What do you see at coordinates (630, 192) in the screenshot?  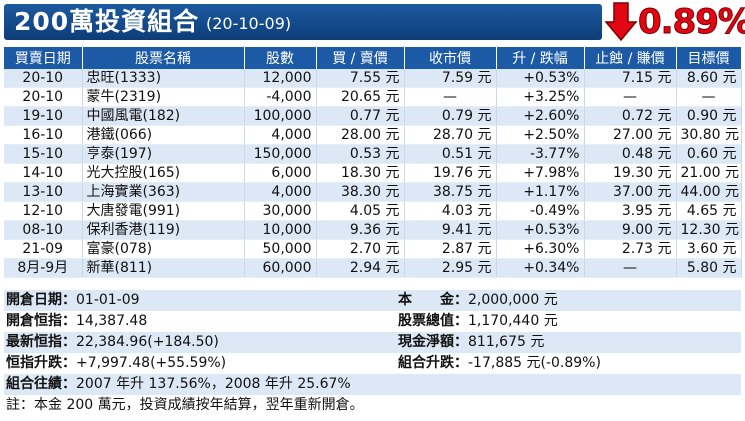 I see `stop-price: 37.00 元` at bounding box center [630, 192].